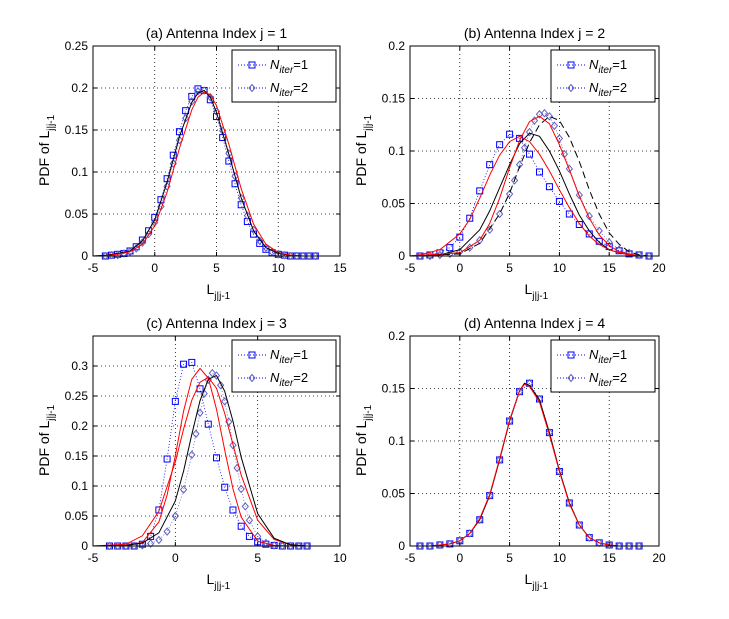 The image size is (729, 619). I want to click on x-axis-label-main: L, so click(529, 289).